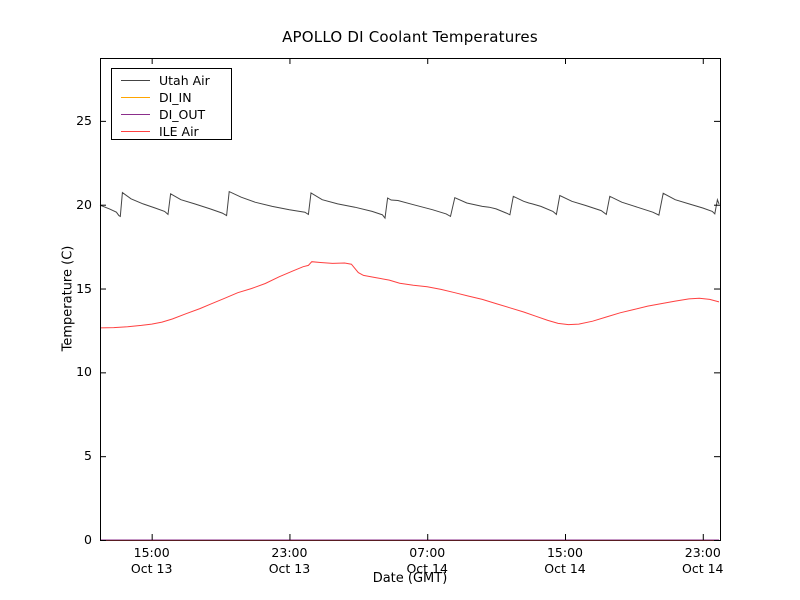  I want to click on y-tick-label: 25, so click(84, 120).